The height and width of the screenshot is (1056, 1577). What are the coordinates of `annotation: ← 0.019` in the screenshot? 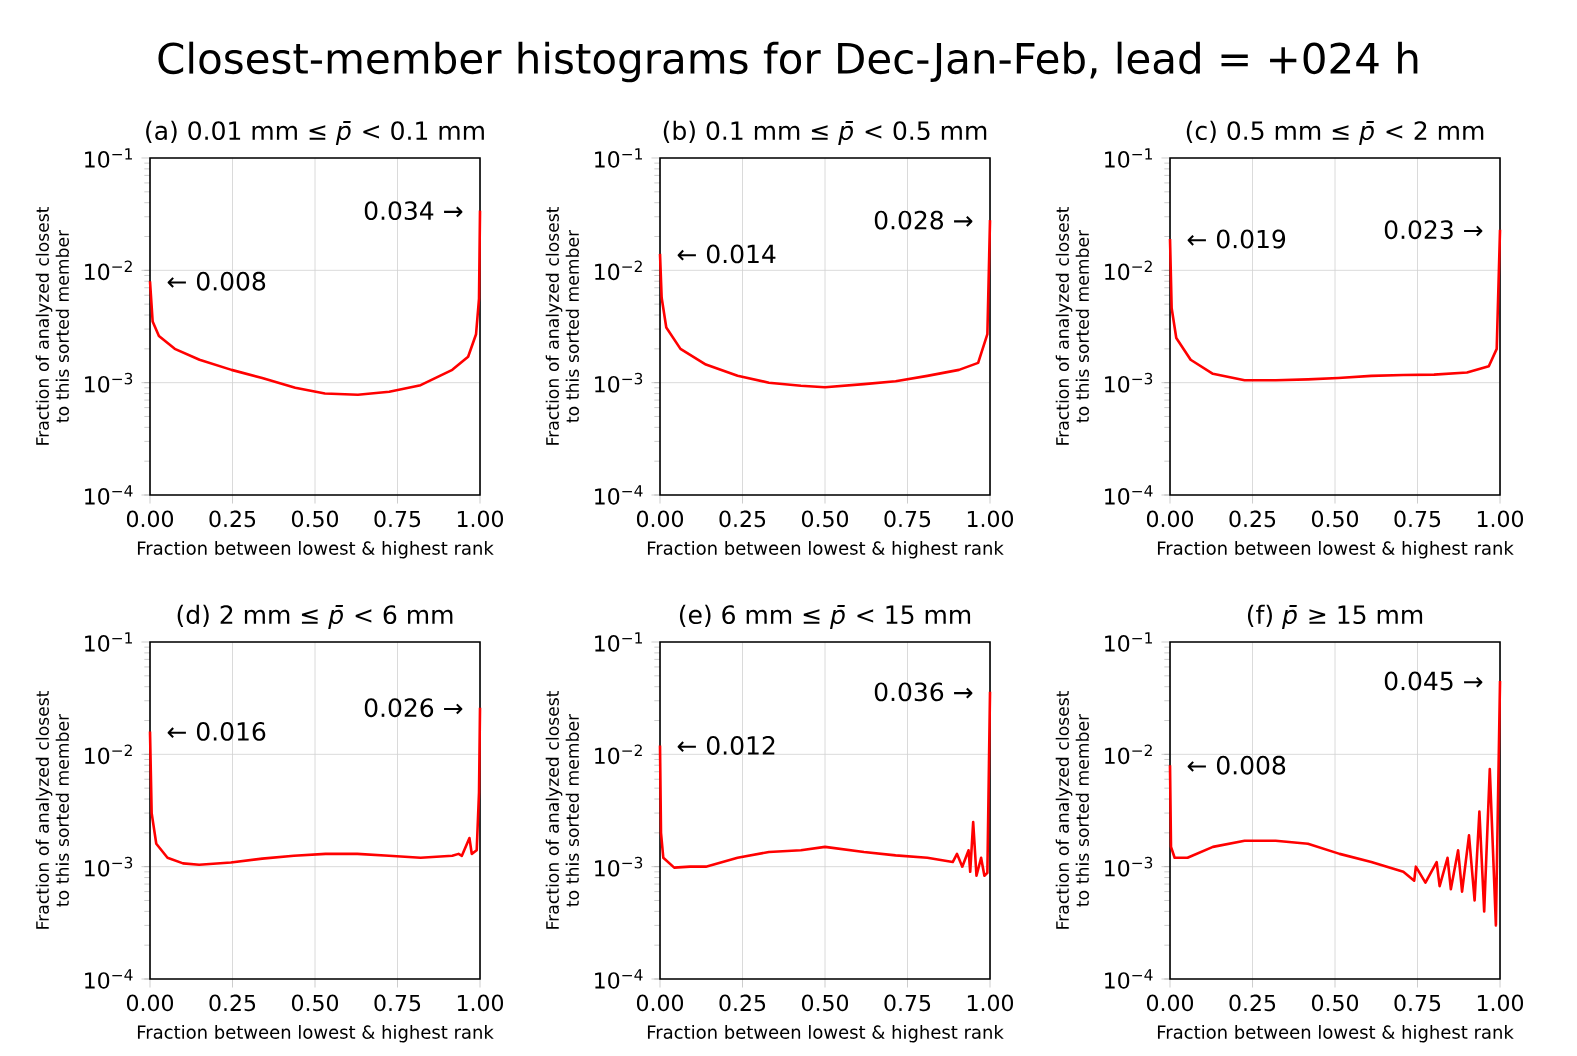 It's located at (1236, 239).